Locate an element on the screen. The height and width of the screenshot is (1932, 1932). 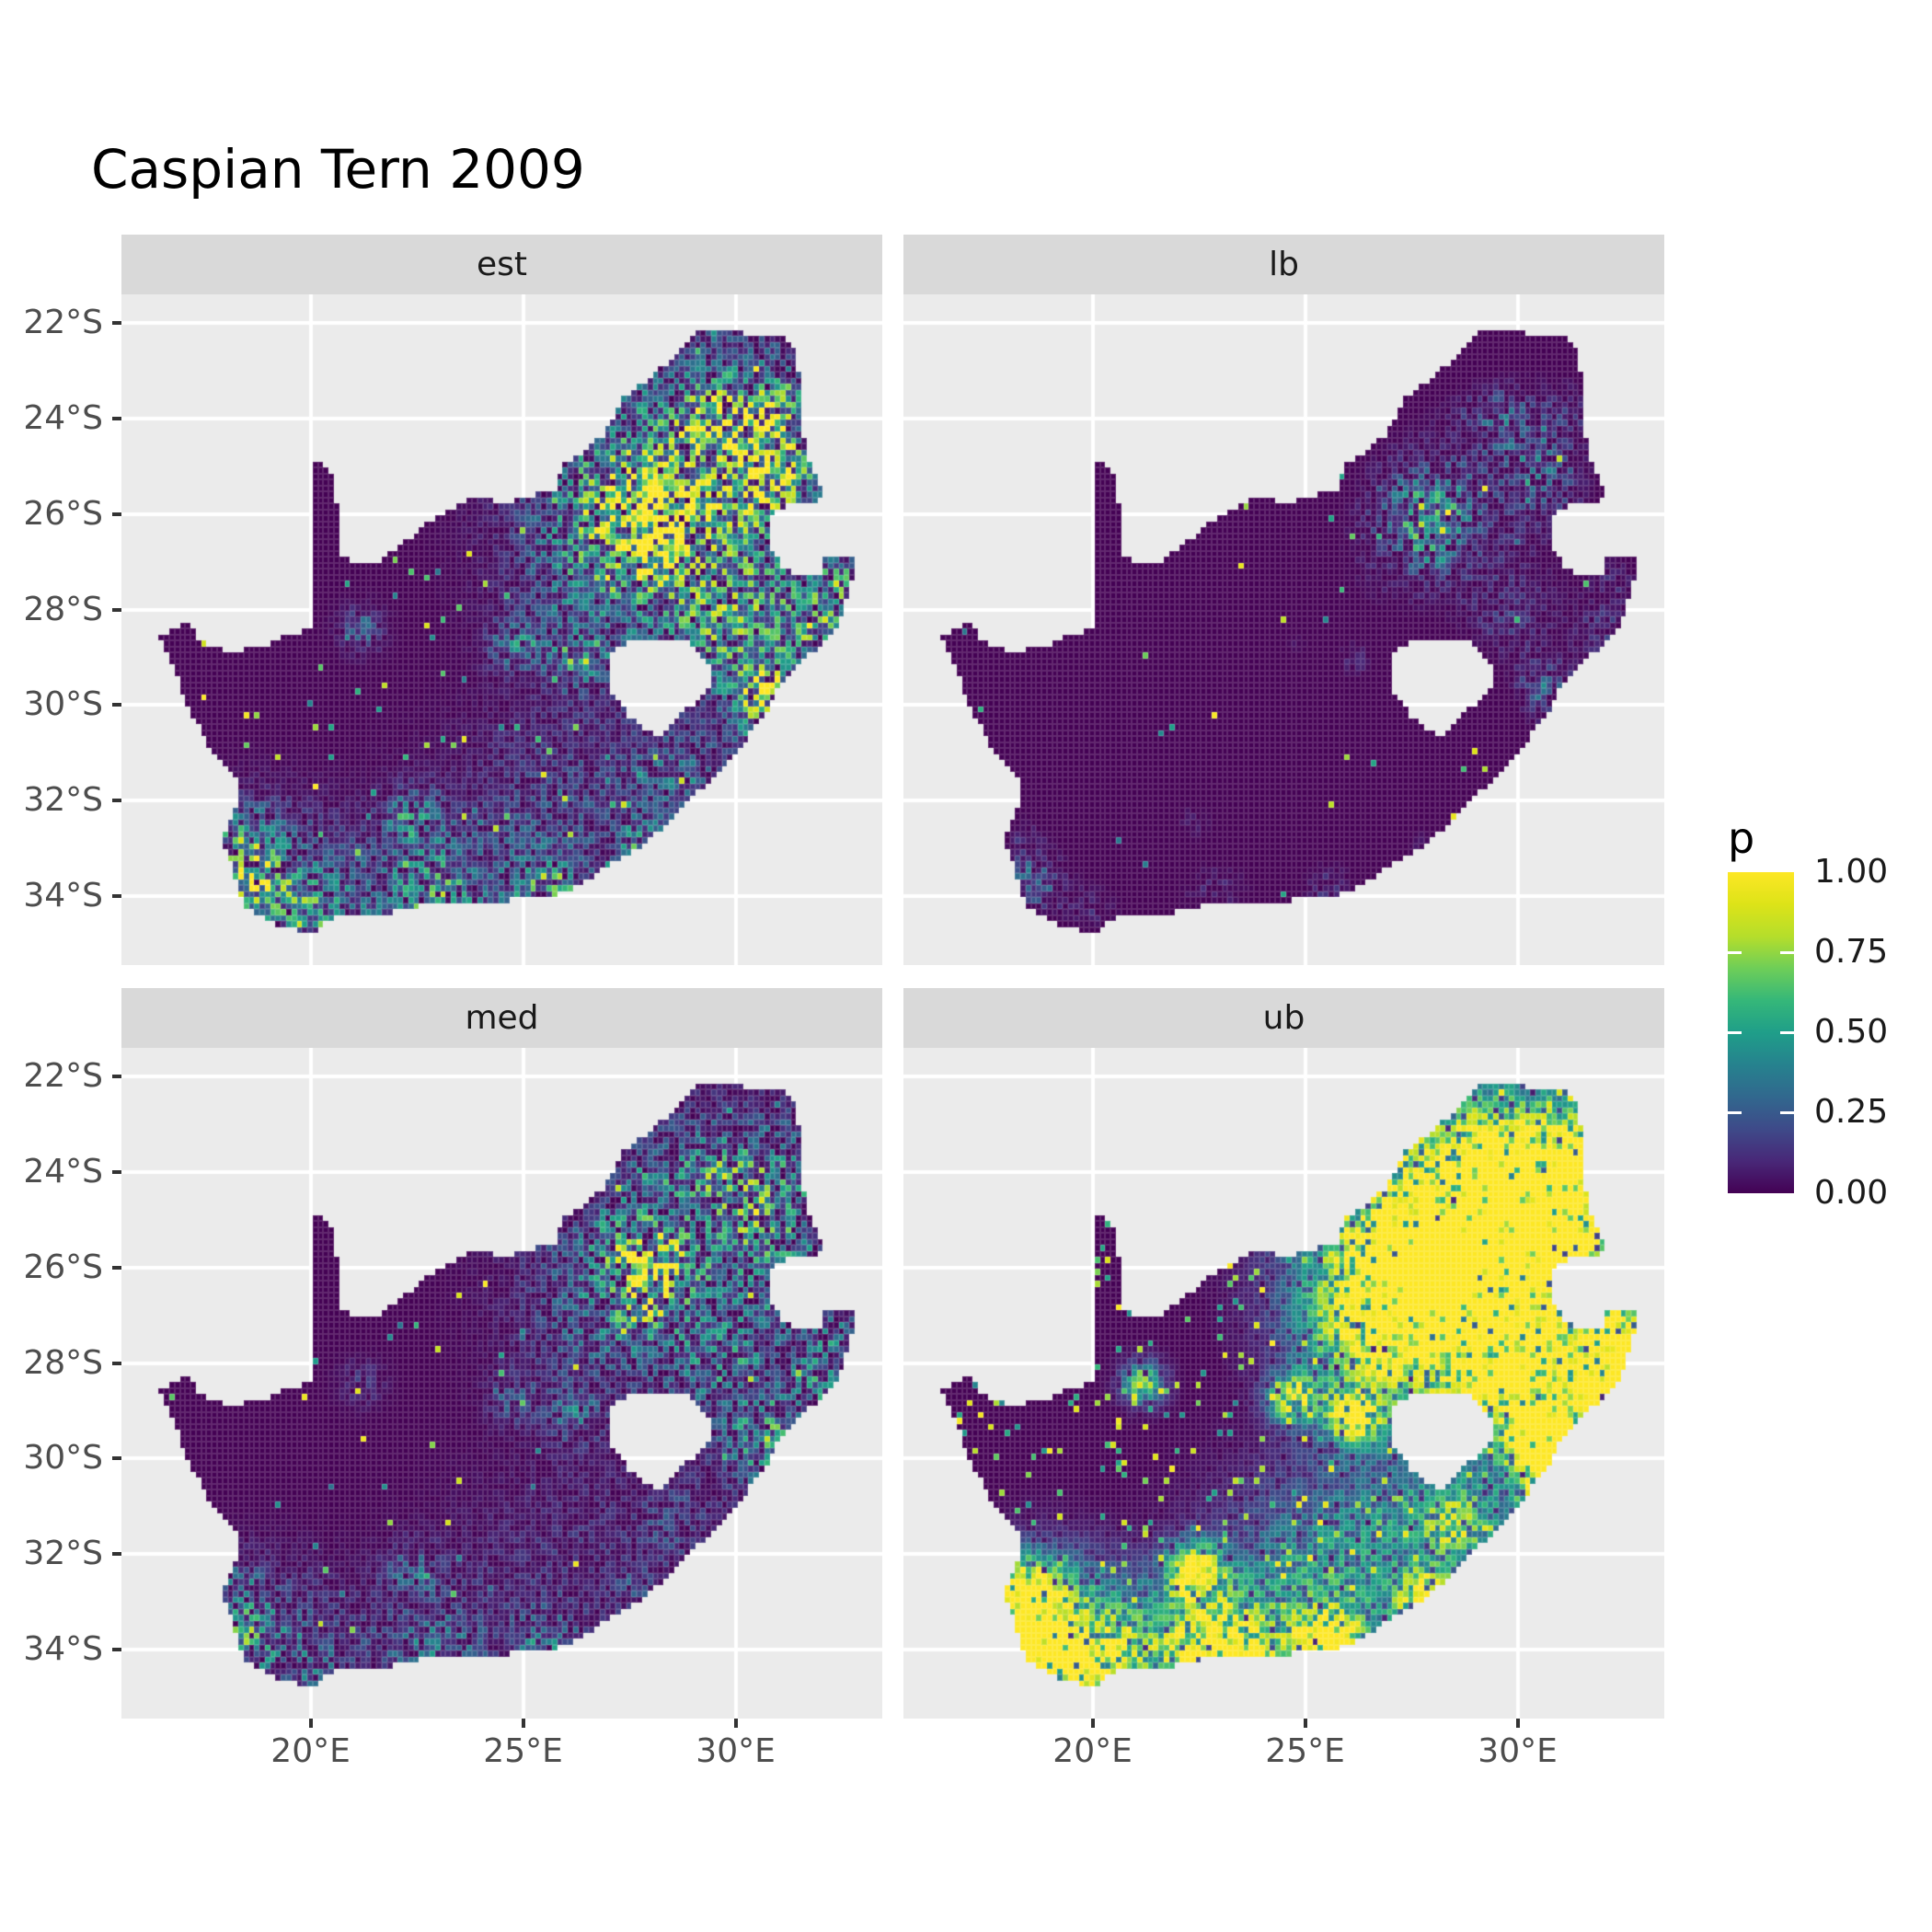
map-canvas-ub is located at coordinates (1283, 1383).